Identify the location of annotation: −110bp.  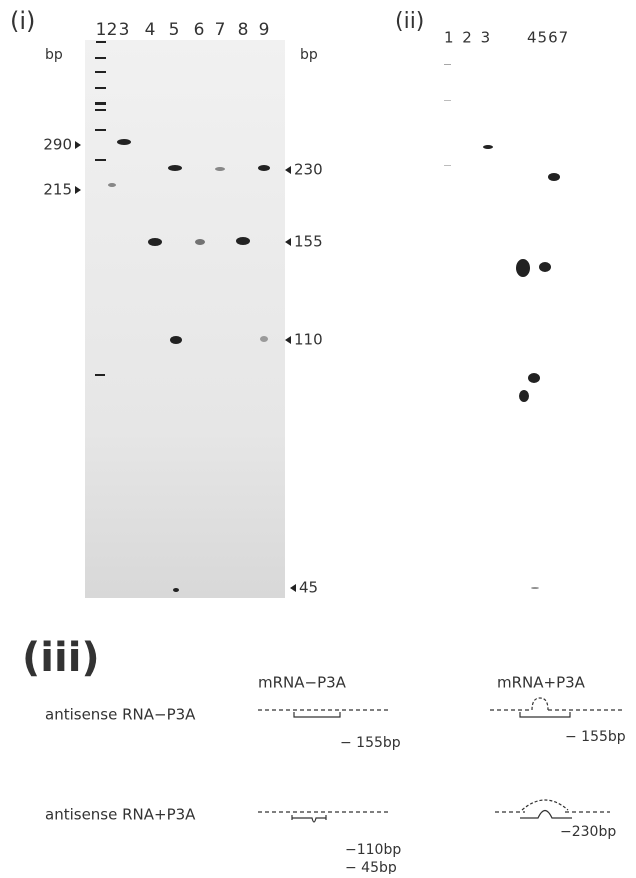
(373, 850).